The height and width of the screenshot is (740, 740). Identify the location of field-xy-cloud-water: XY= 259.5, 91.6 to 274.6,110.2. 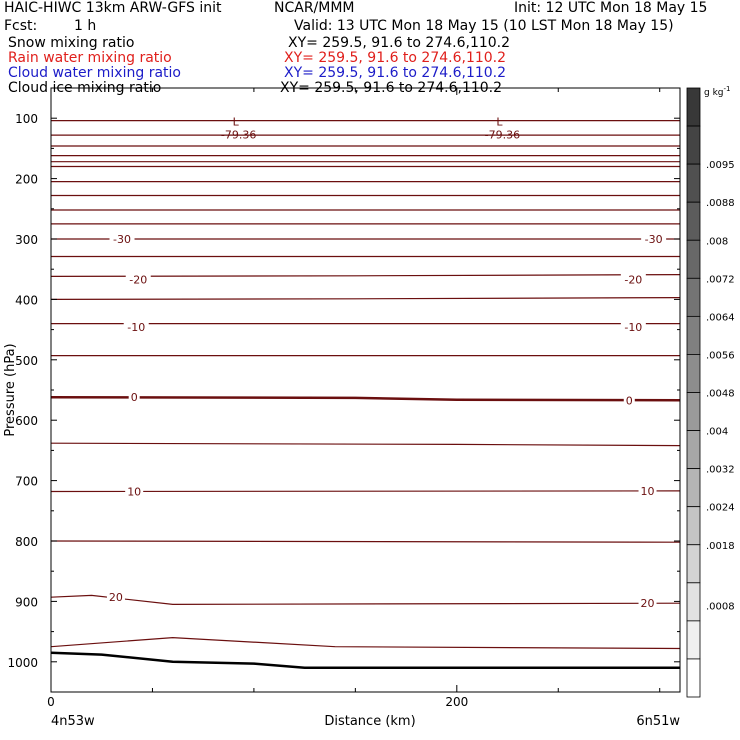
(395, 73).